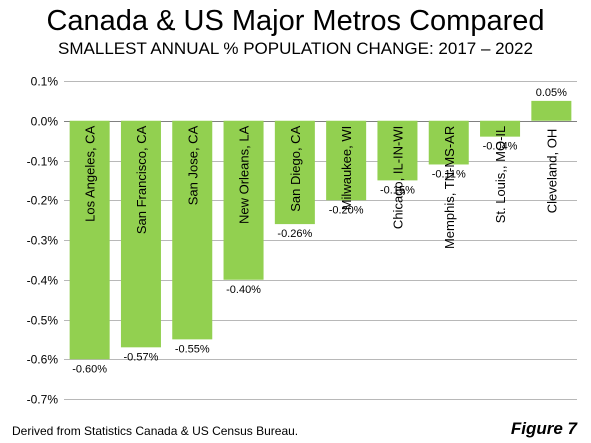  Describe the element at coordinates (43, 360) in the screenshot. I see `y-tick-label: -0.6%` at that location.